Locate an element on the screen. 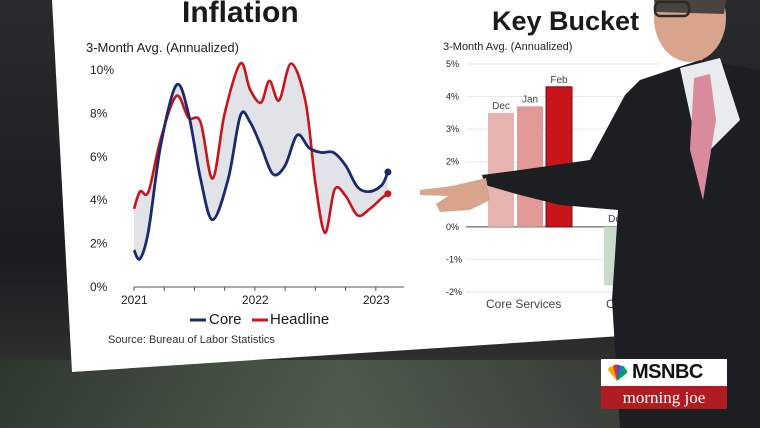 This screenshot has height=428, width=760. show-name: morning joe is located at coordinates (664, 397).